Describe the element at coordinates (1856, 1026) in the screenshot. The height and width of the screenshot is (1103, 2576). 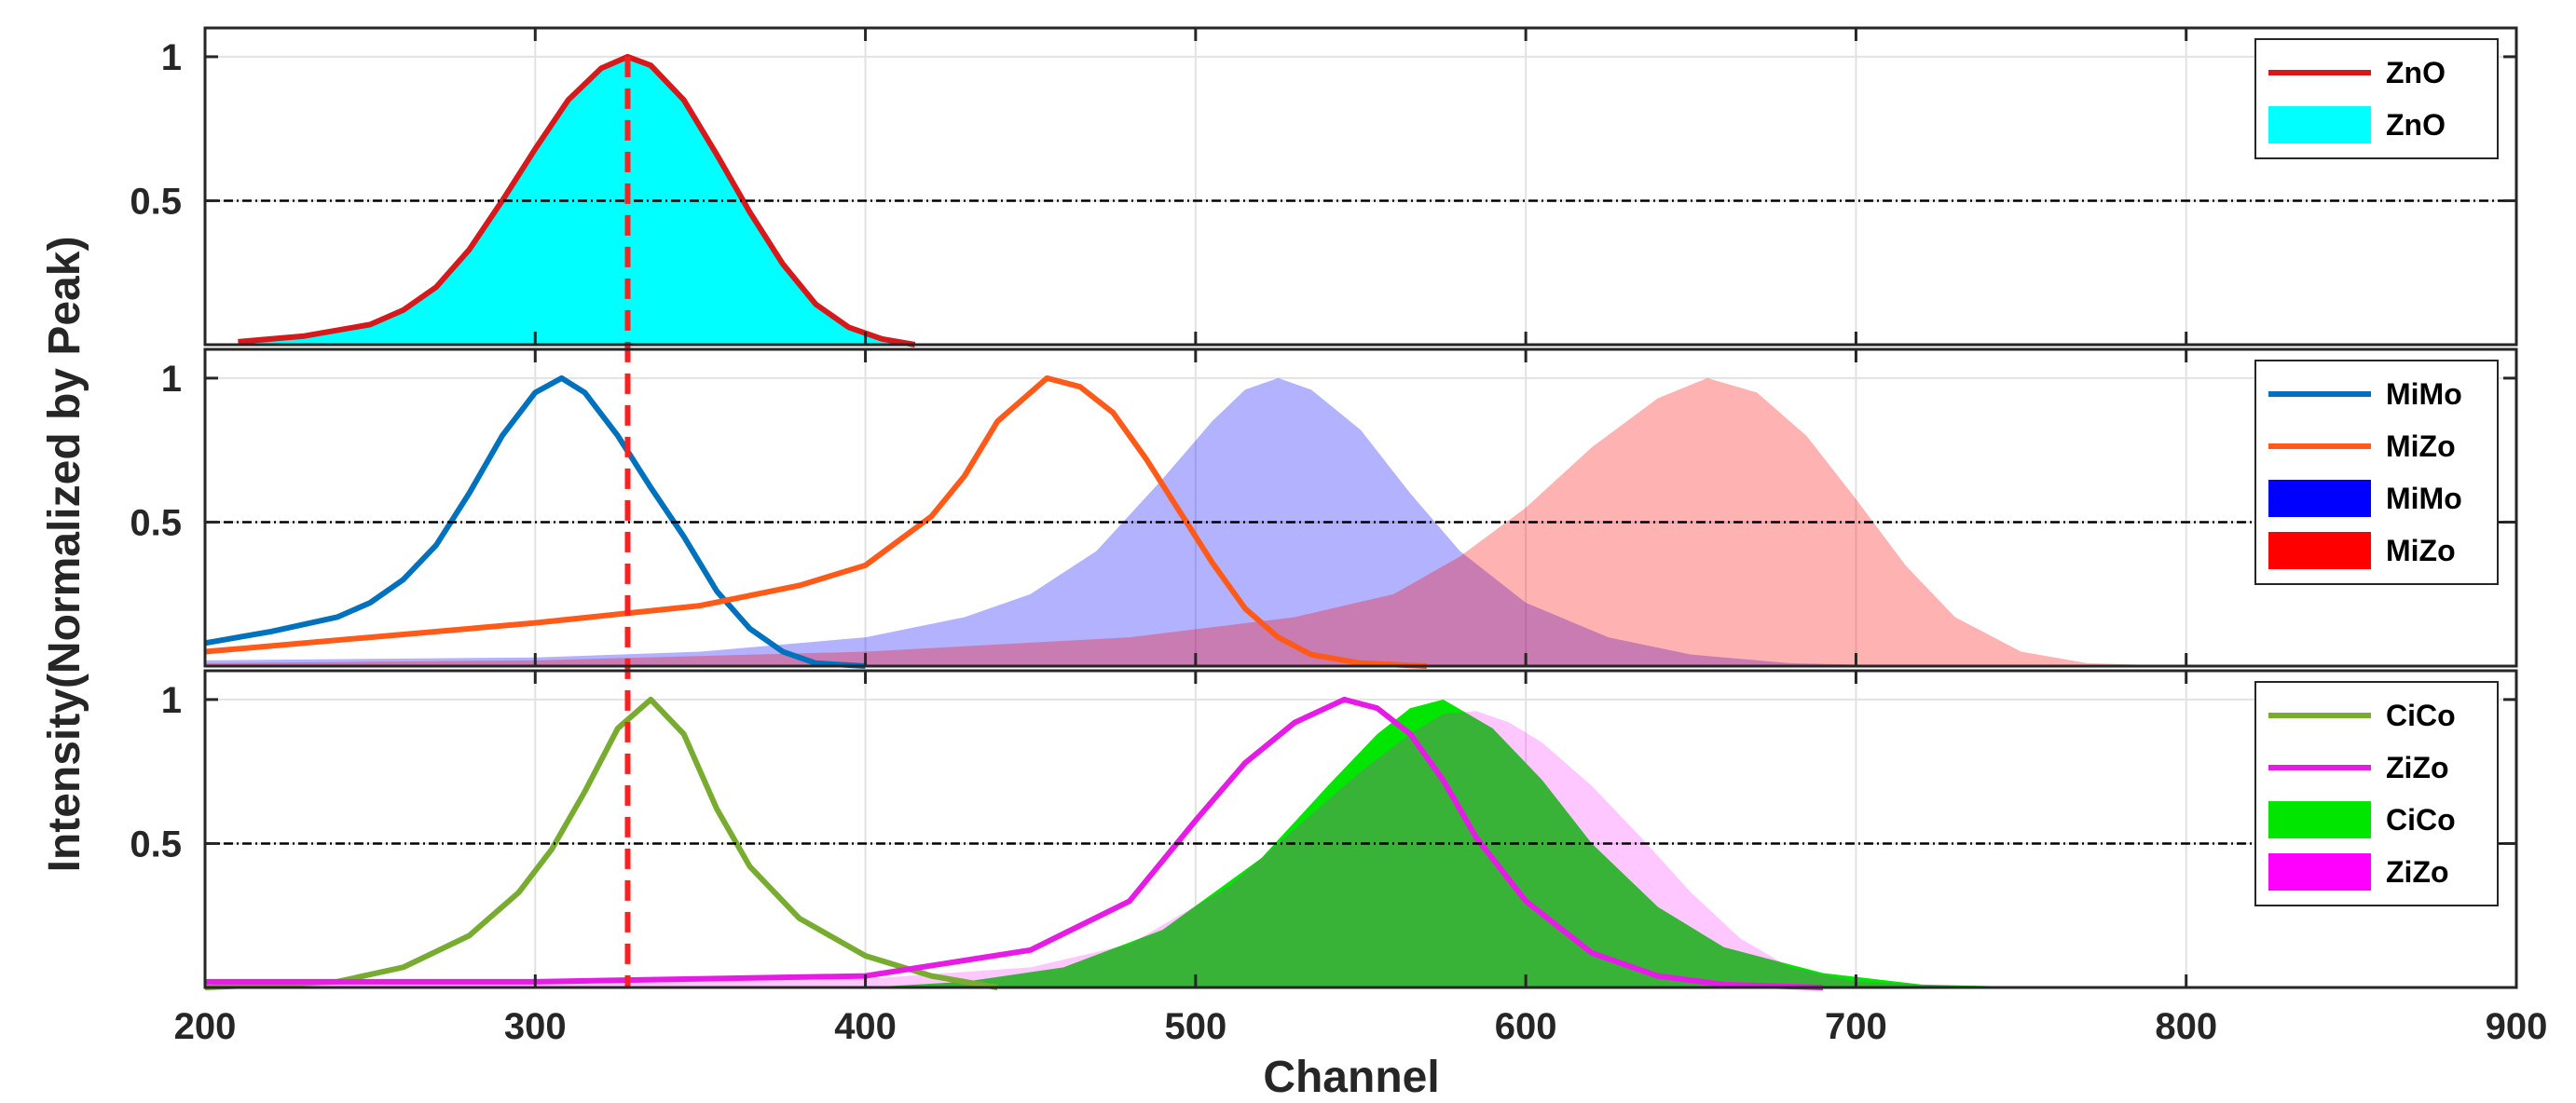
I see `x-tick-label: 700` at that location.